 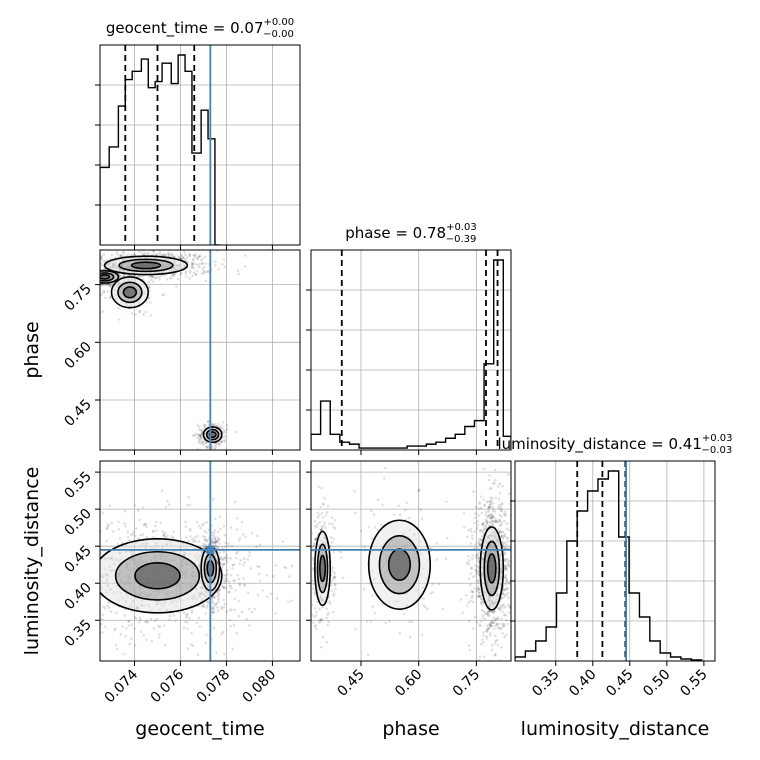 I want to click on scatter-panel-phase-luminosity_distance: 0.45 0.60 0.75, so click(x=409, y=580).